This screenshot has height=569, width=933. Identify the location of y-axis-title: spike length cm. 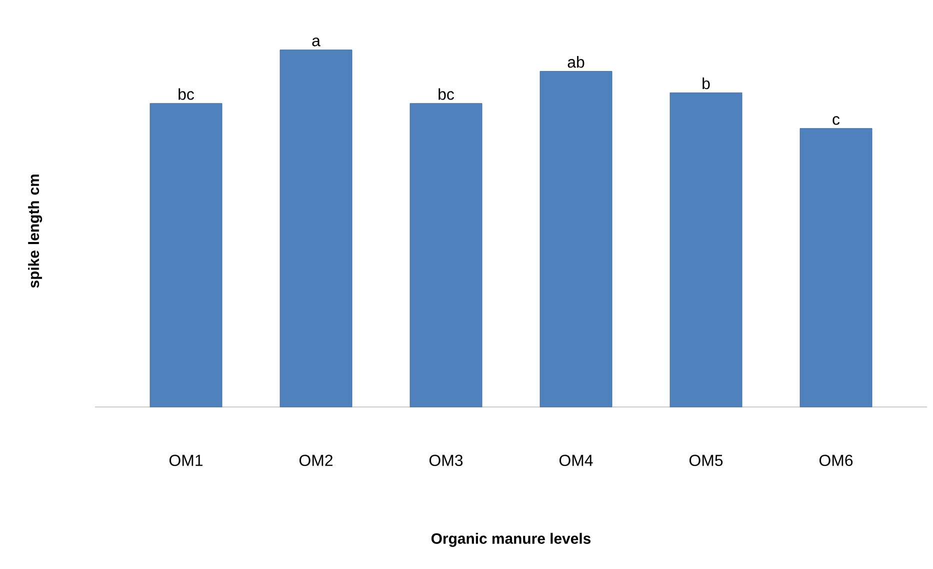
(35, 231).